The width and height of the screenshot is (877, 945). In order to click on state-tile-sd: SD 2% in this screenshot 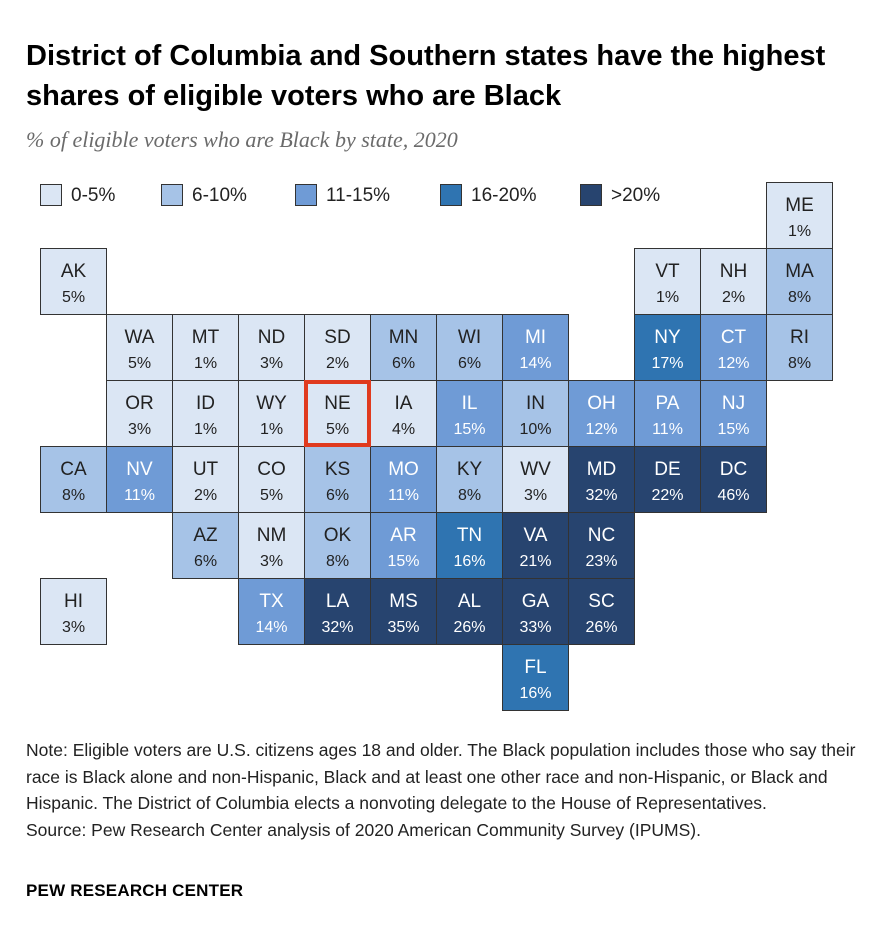, I will do `click(337, 347)`.